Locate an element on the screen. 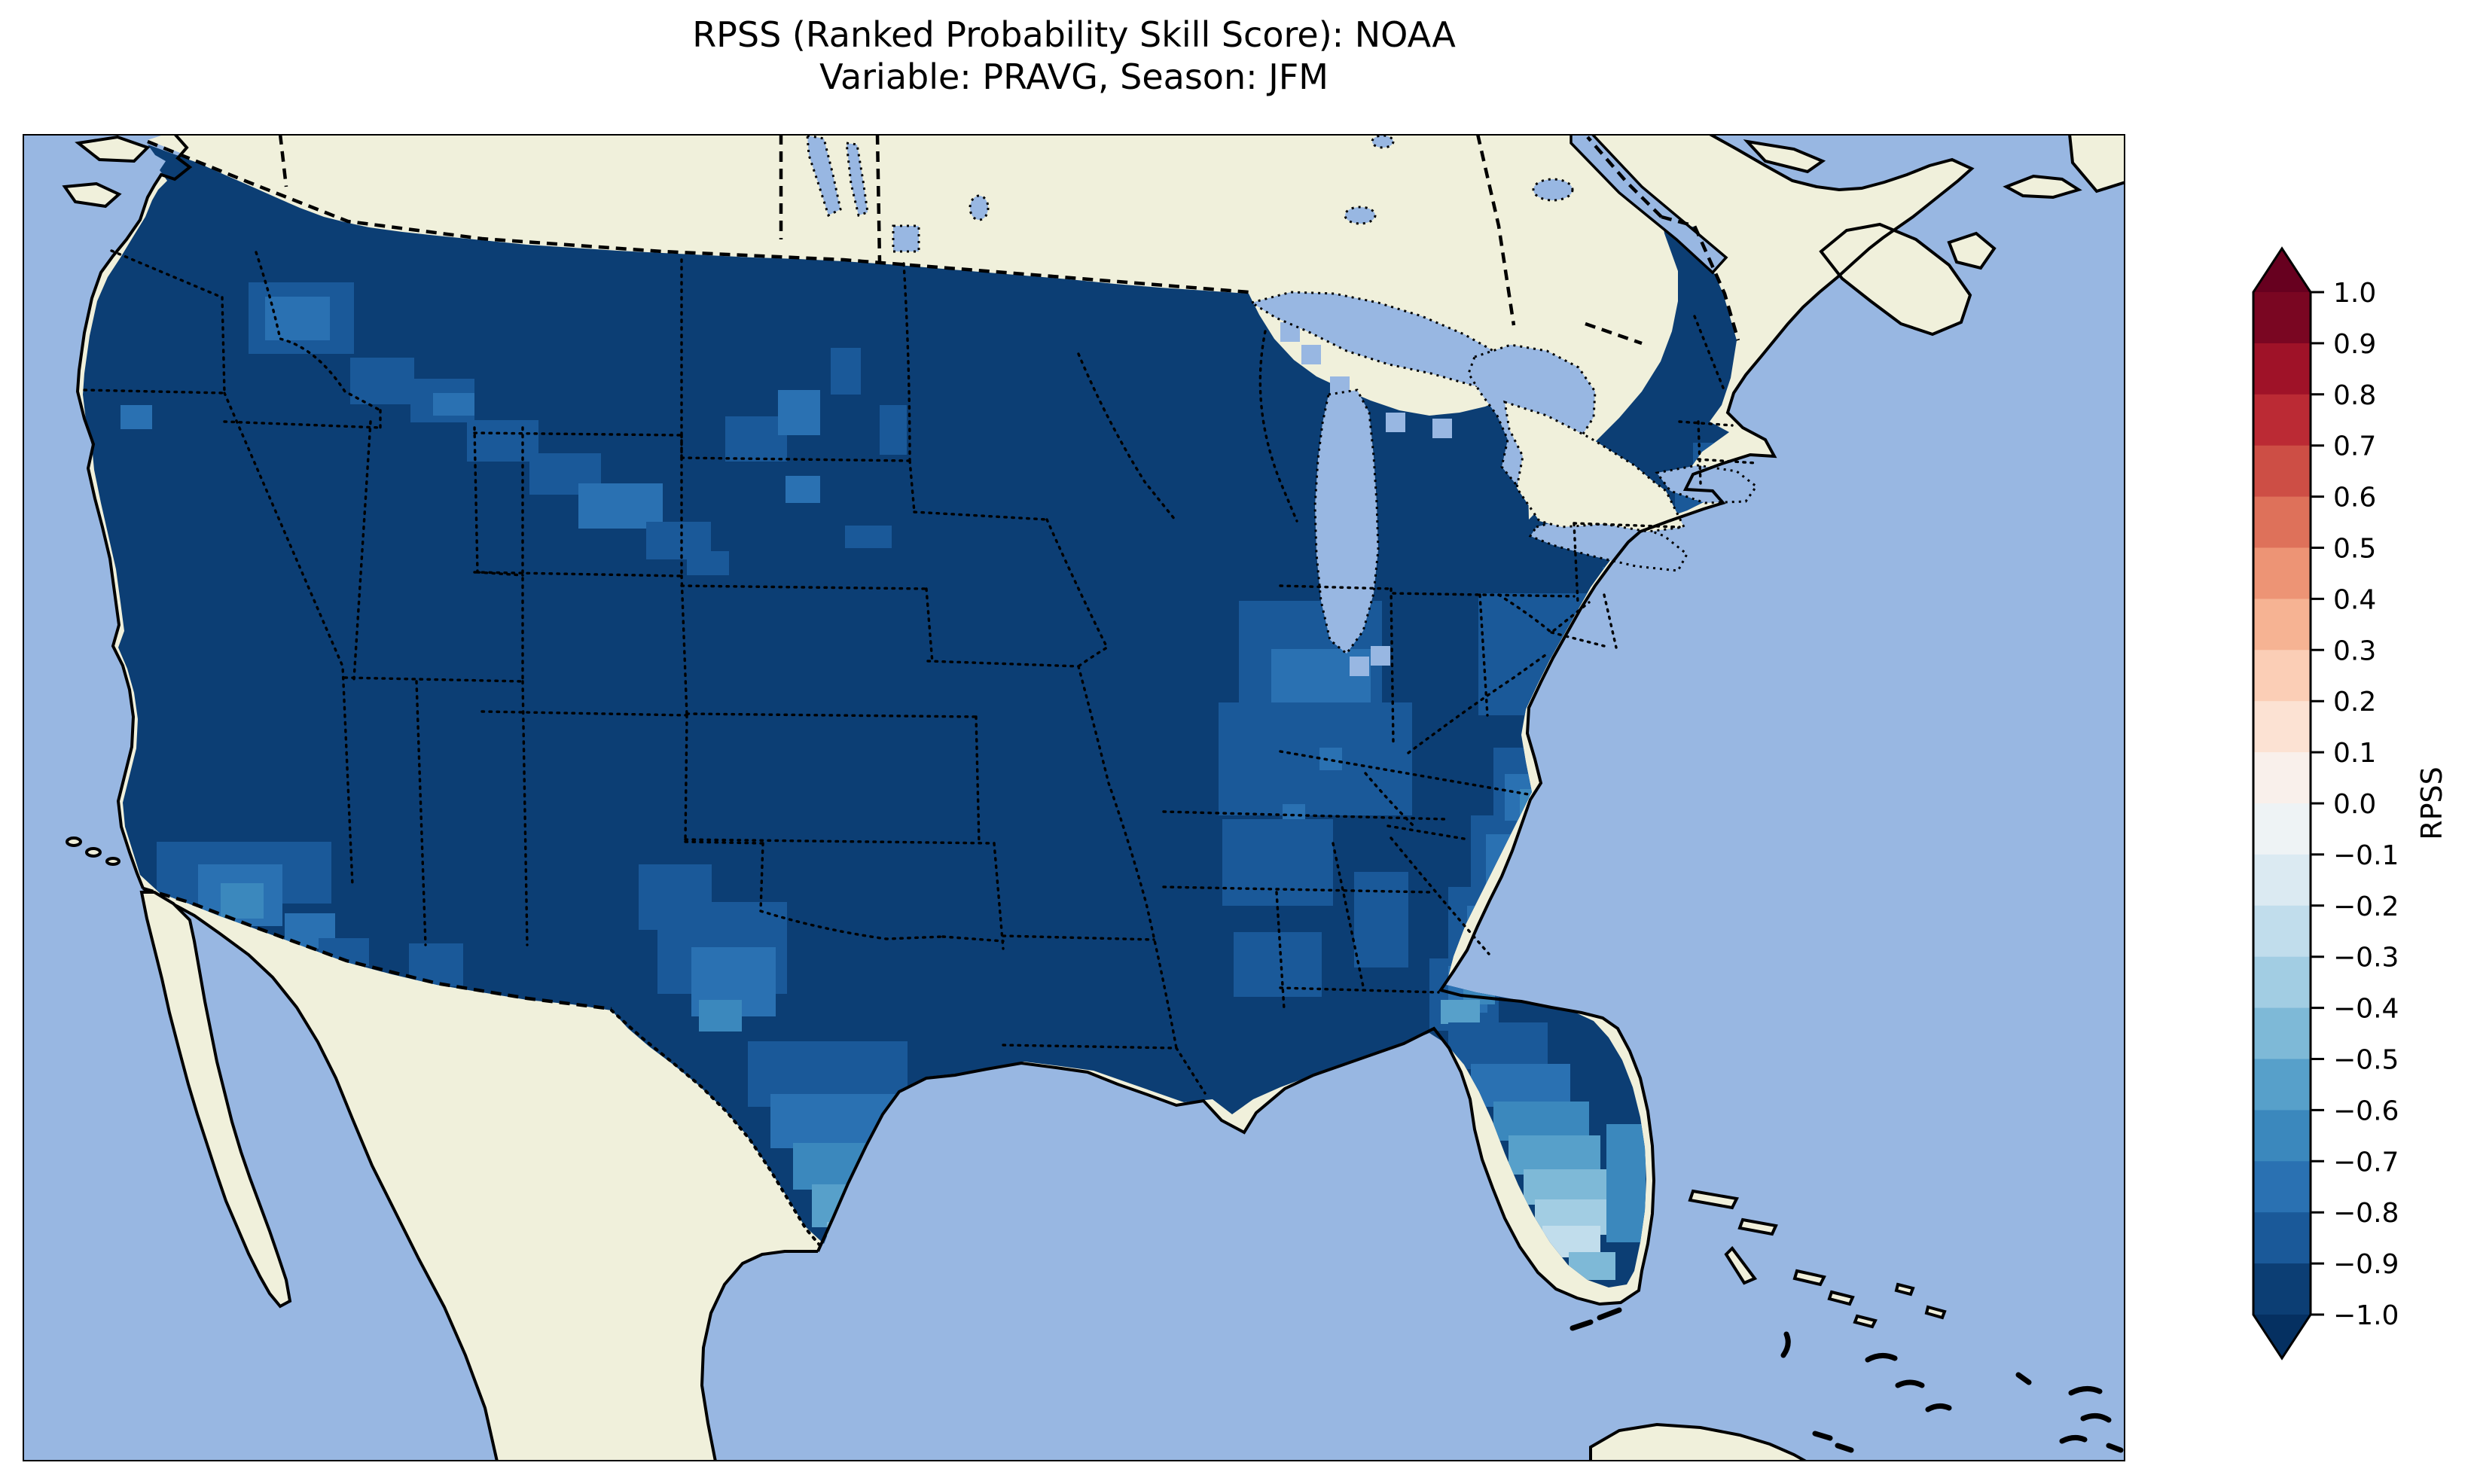 This screenshot has height=1484, width=2474. colorbar-tick-label: 0.7 is located at coordinates (2354, 446).